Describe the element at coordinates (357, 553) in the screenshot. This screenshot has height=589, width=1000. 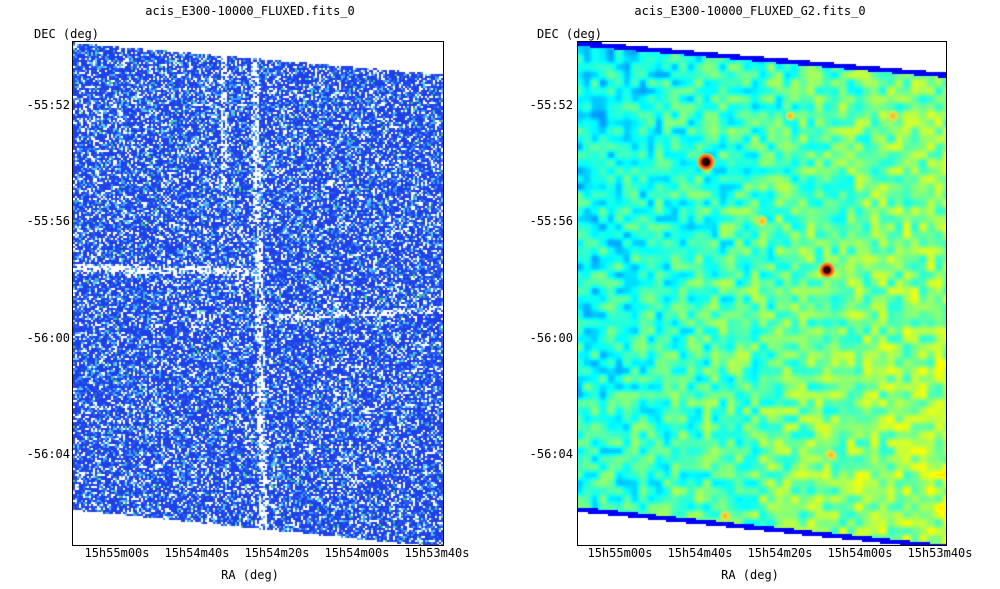
I see `left-x-tick: 15h54m00s` at that location.